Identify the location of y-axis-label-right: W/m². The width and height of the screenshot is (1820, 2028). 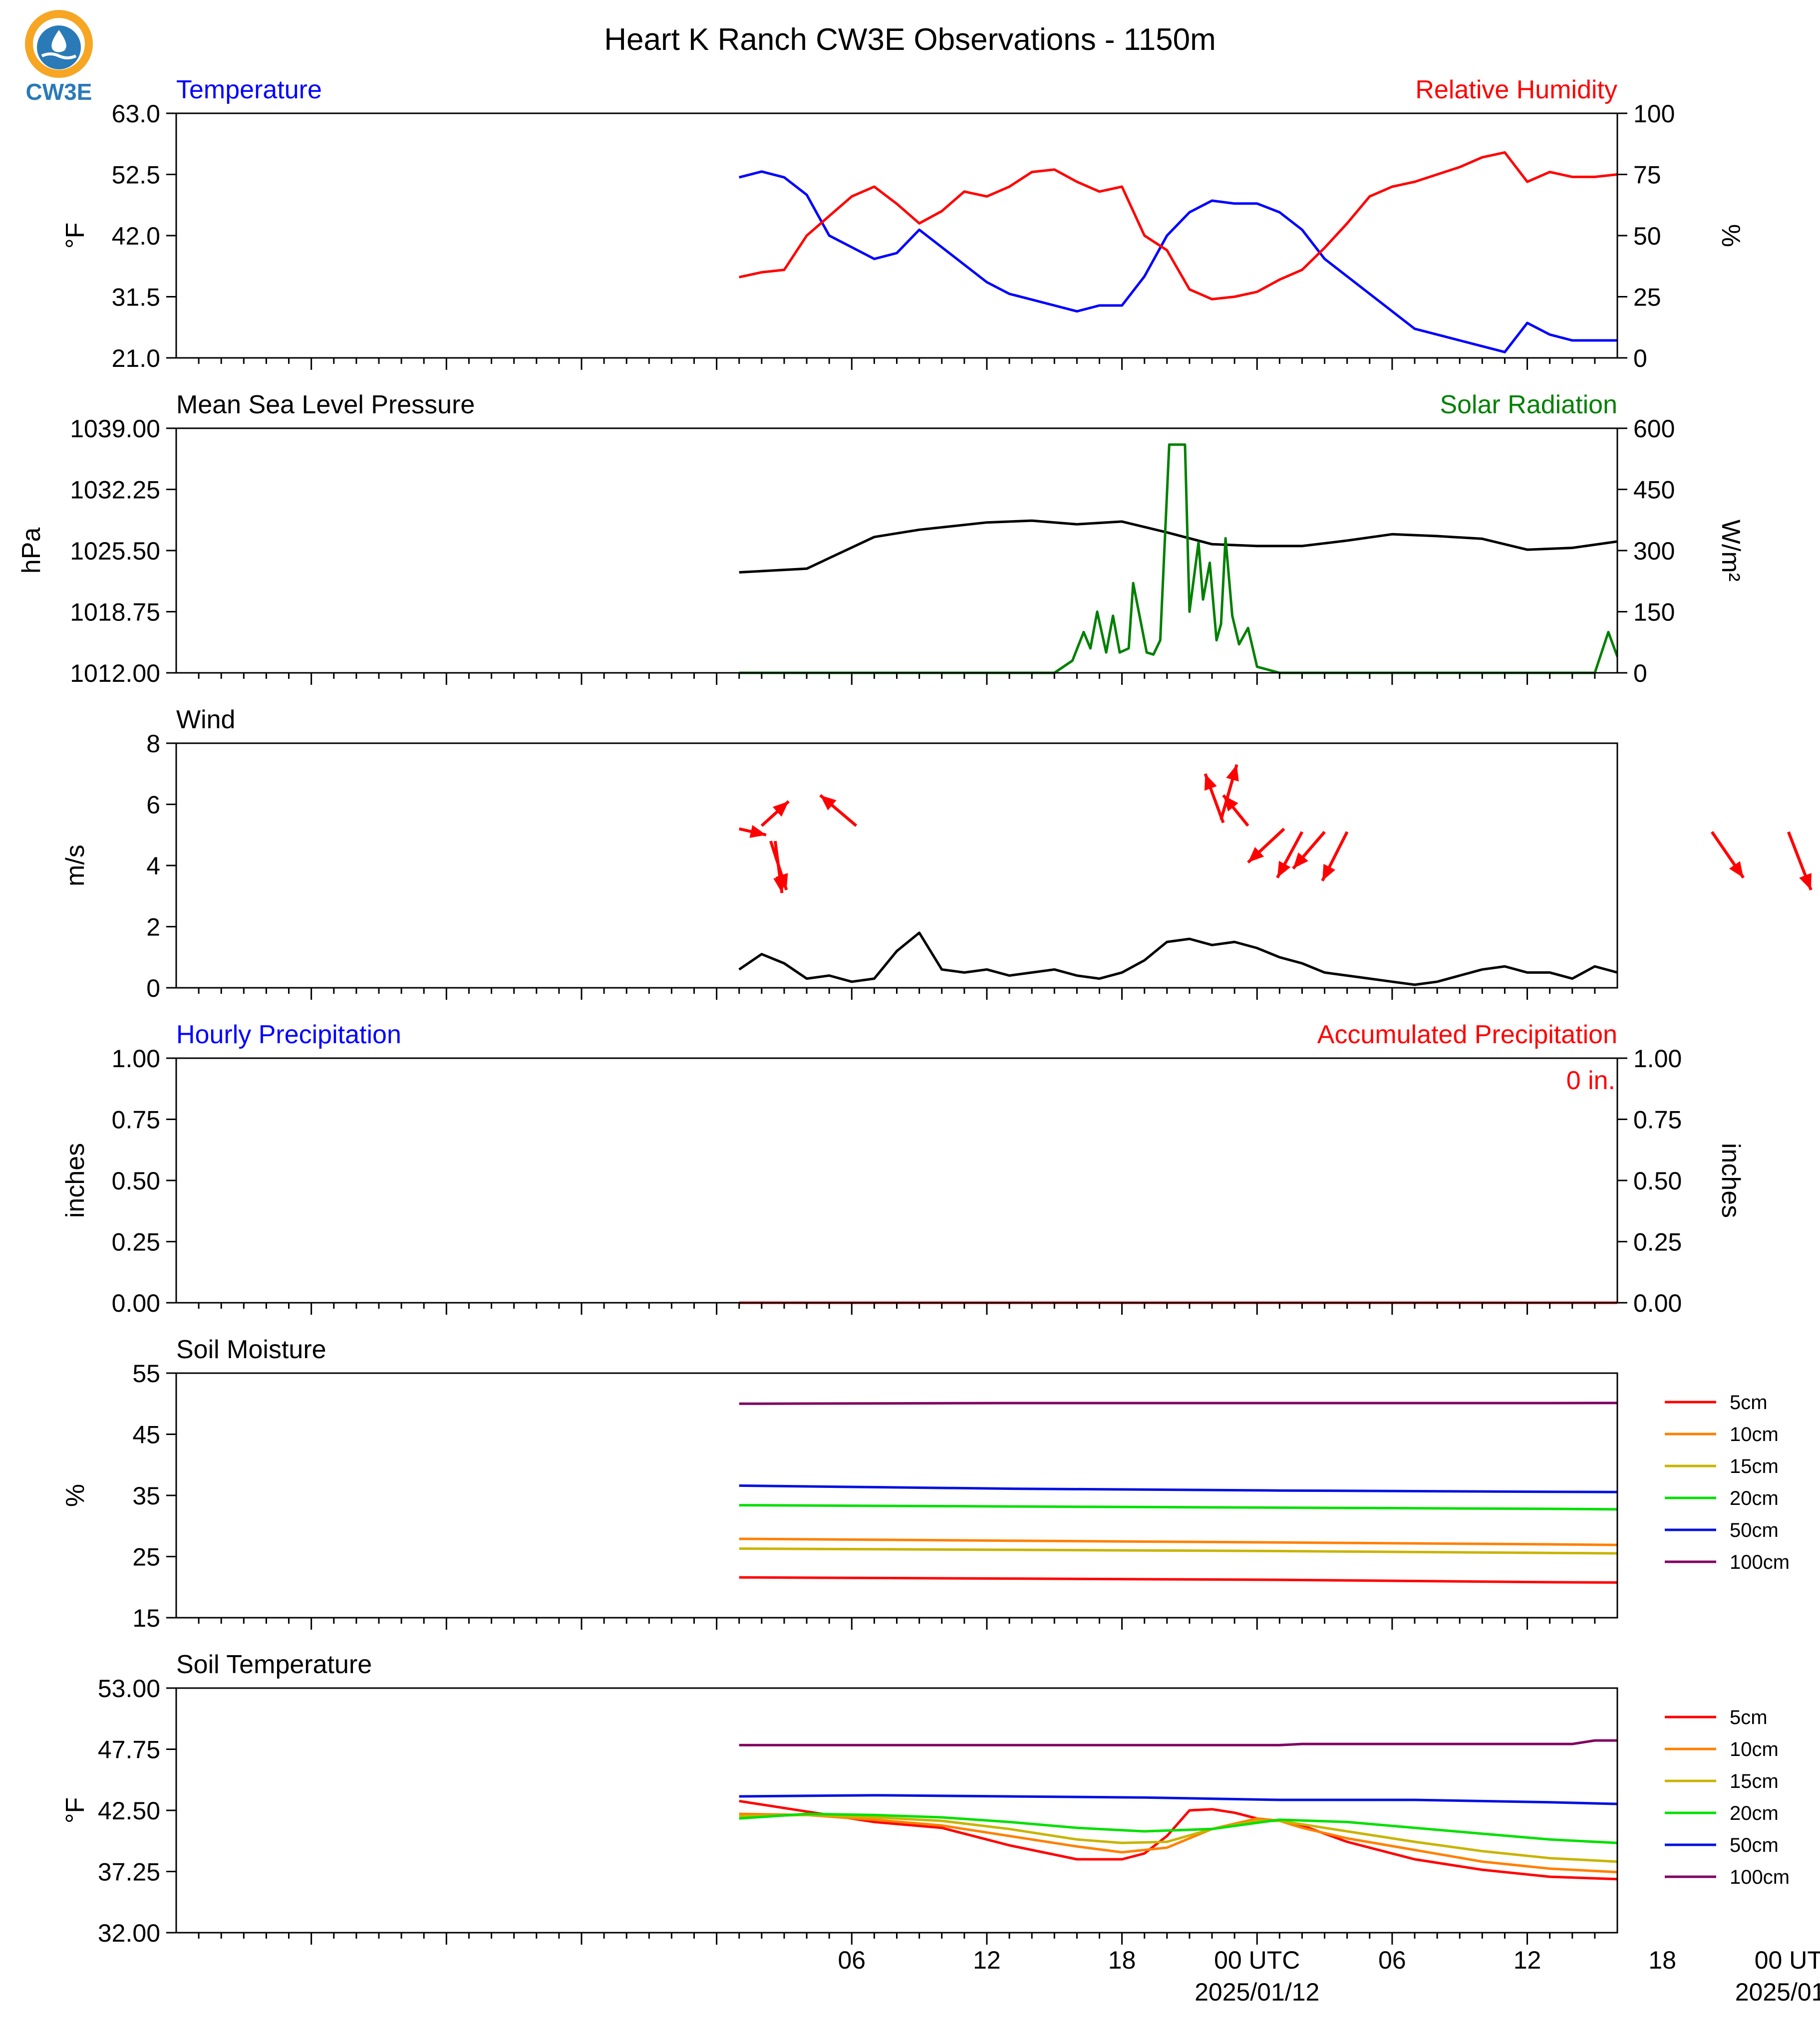
(1730, 550).